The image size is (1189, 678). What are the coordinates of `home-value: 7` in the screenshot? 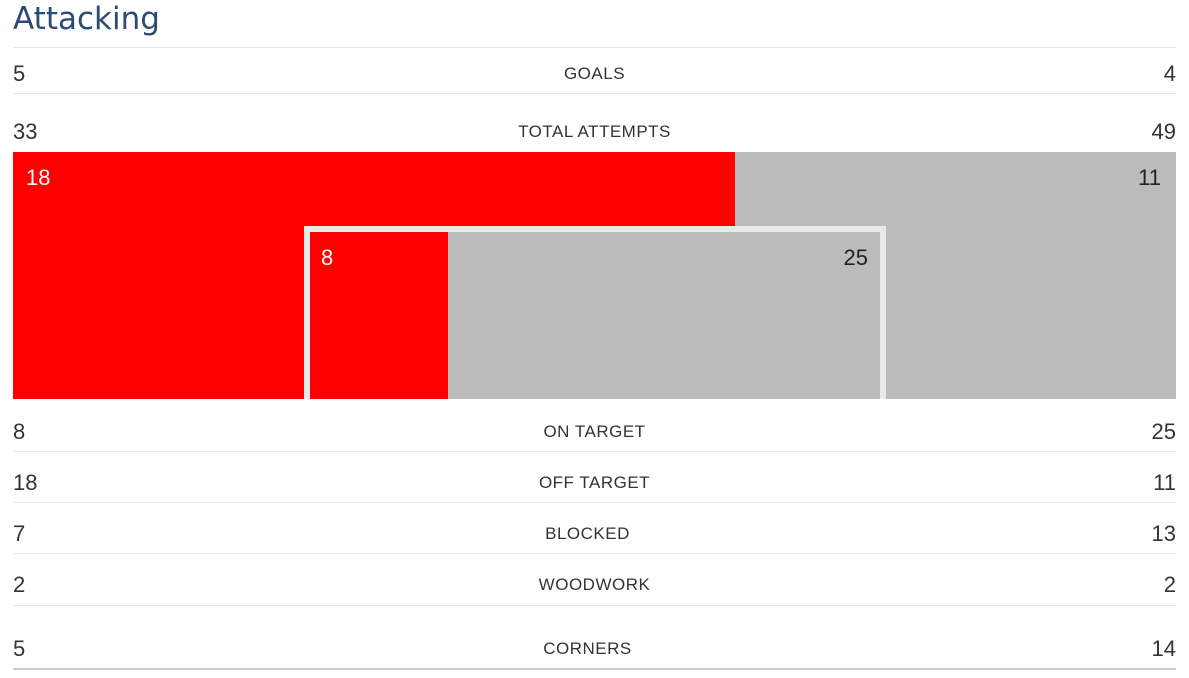 It's located at (19, 533).